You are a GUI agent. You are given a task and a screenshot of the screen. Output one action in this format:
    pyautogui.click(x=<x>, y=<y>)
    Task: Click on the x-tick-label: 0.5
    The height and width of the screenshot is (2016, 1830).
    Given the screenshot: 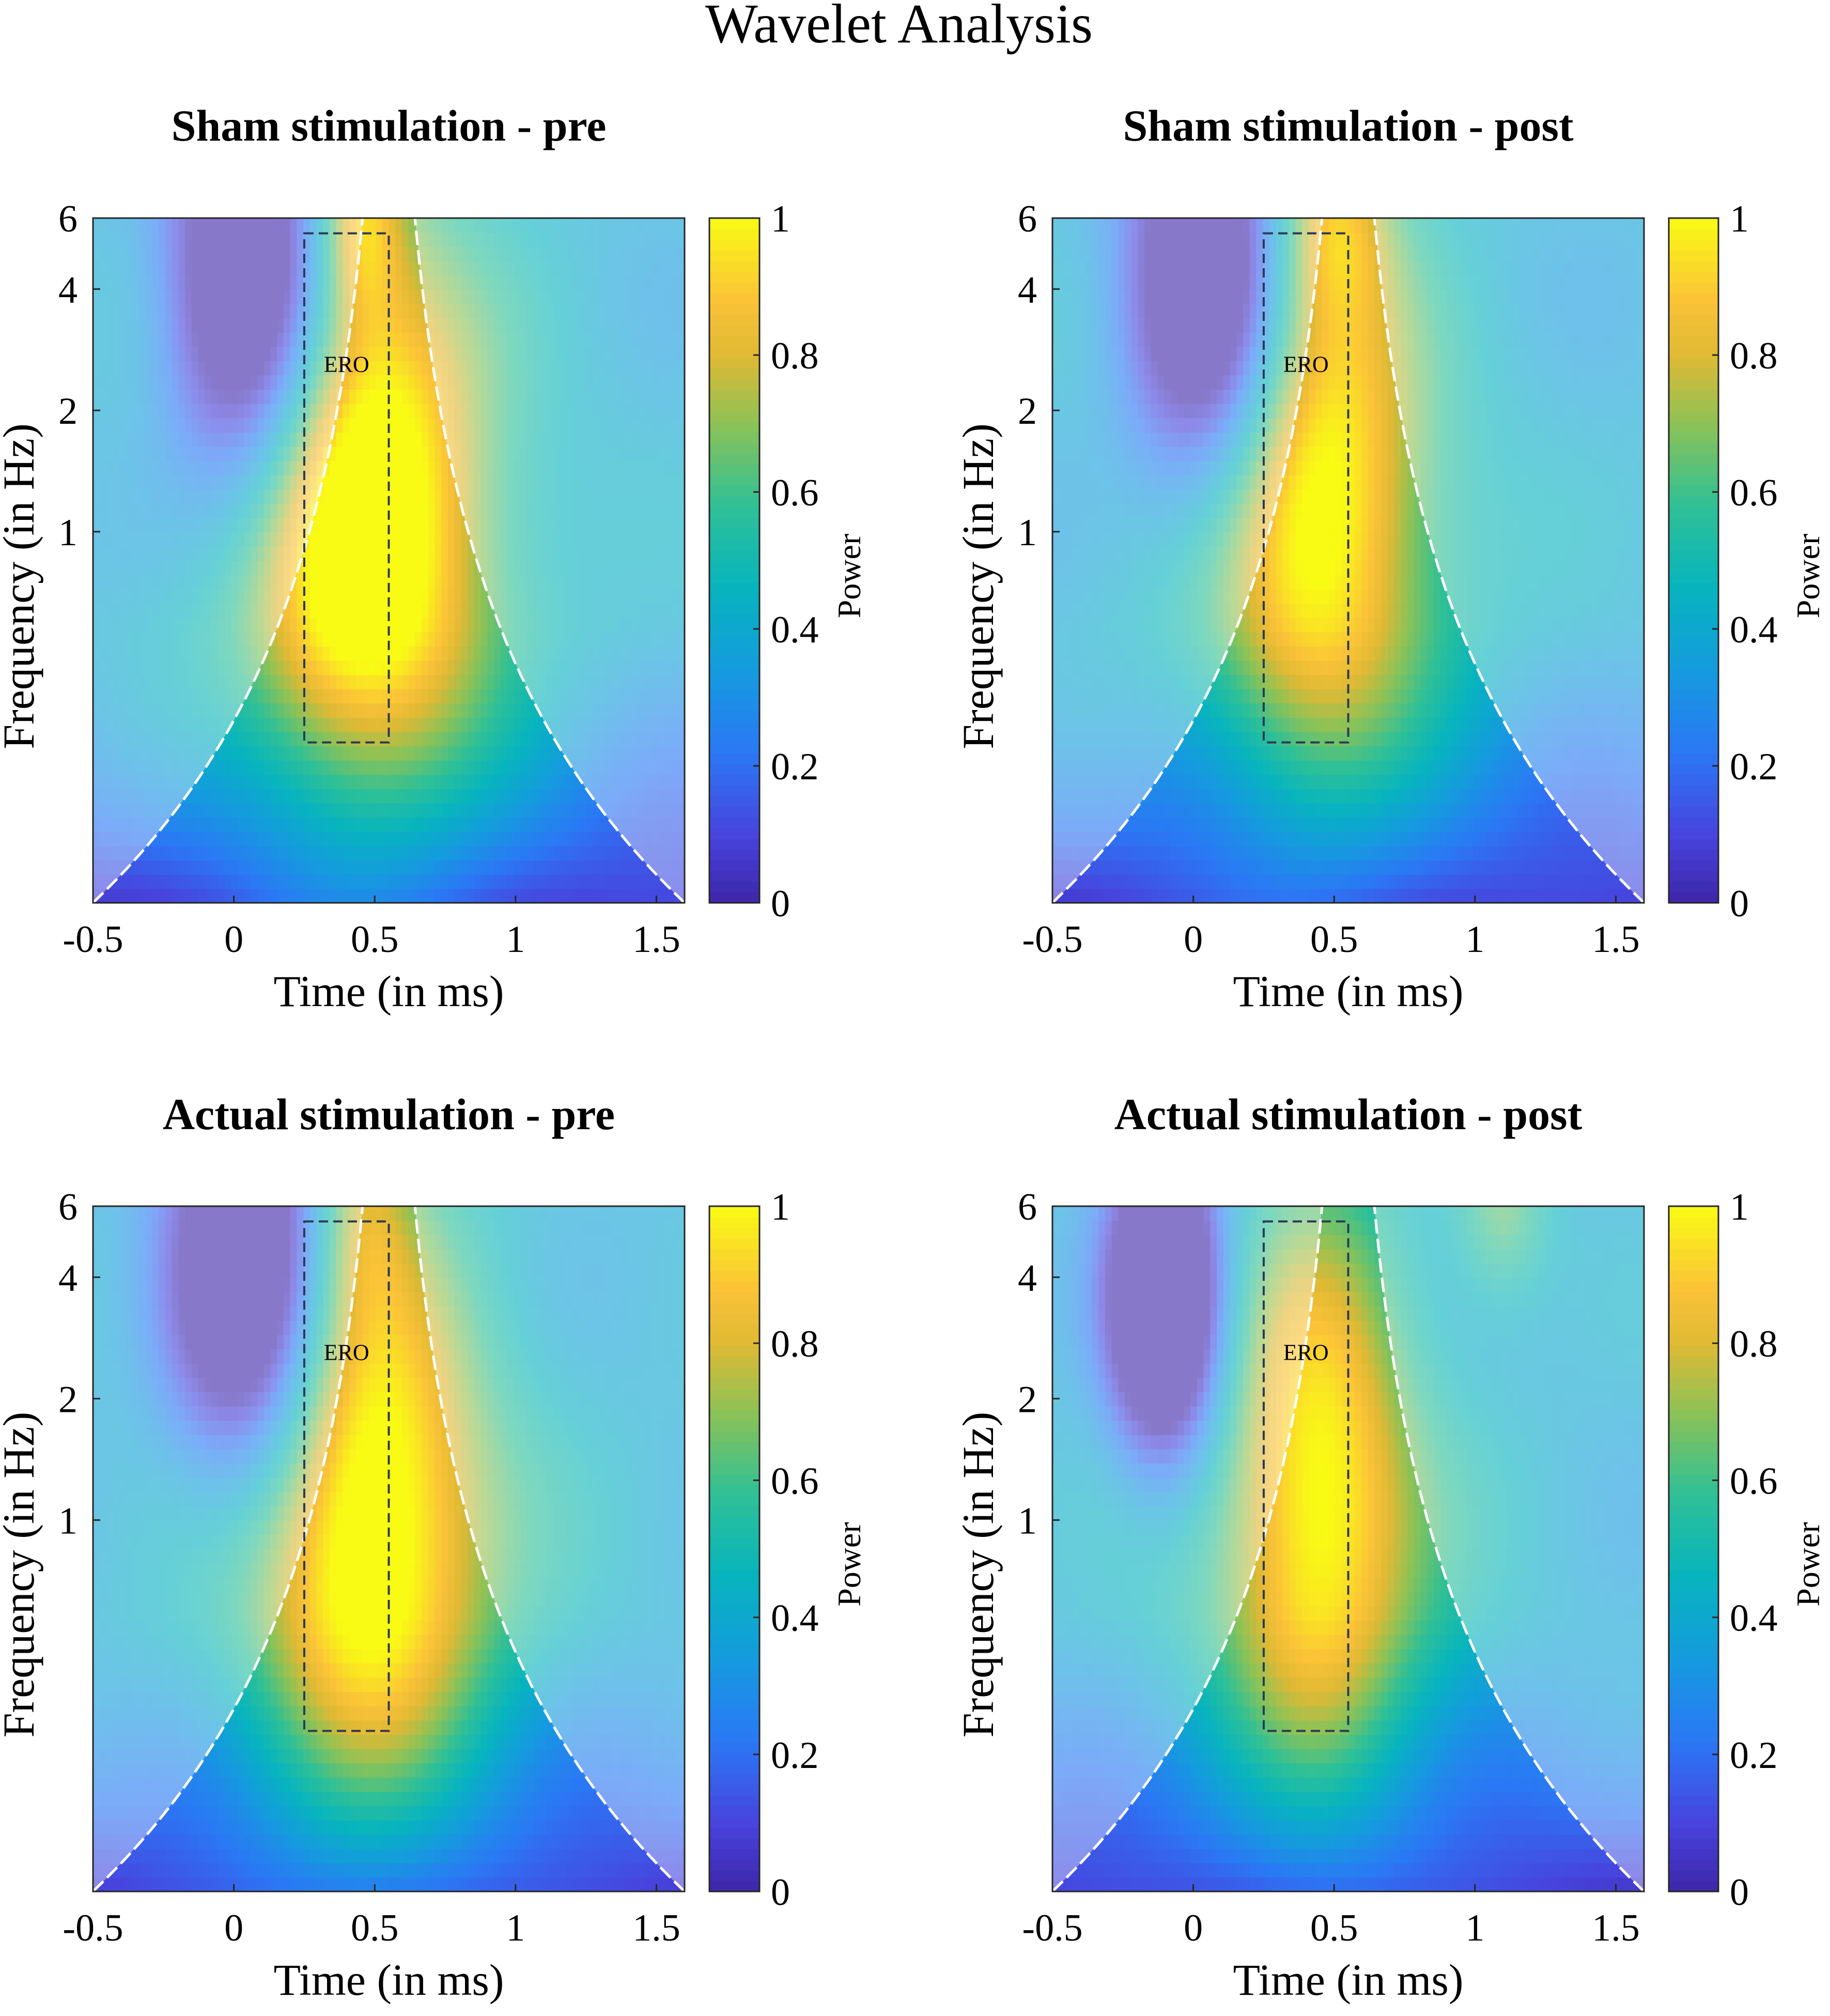 What is the action you would take?
    pyautogui.click(x=375, y=939)
    